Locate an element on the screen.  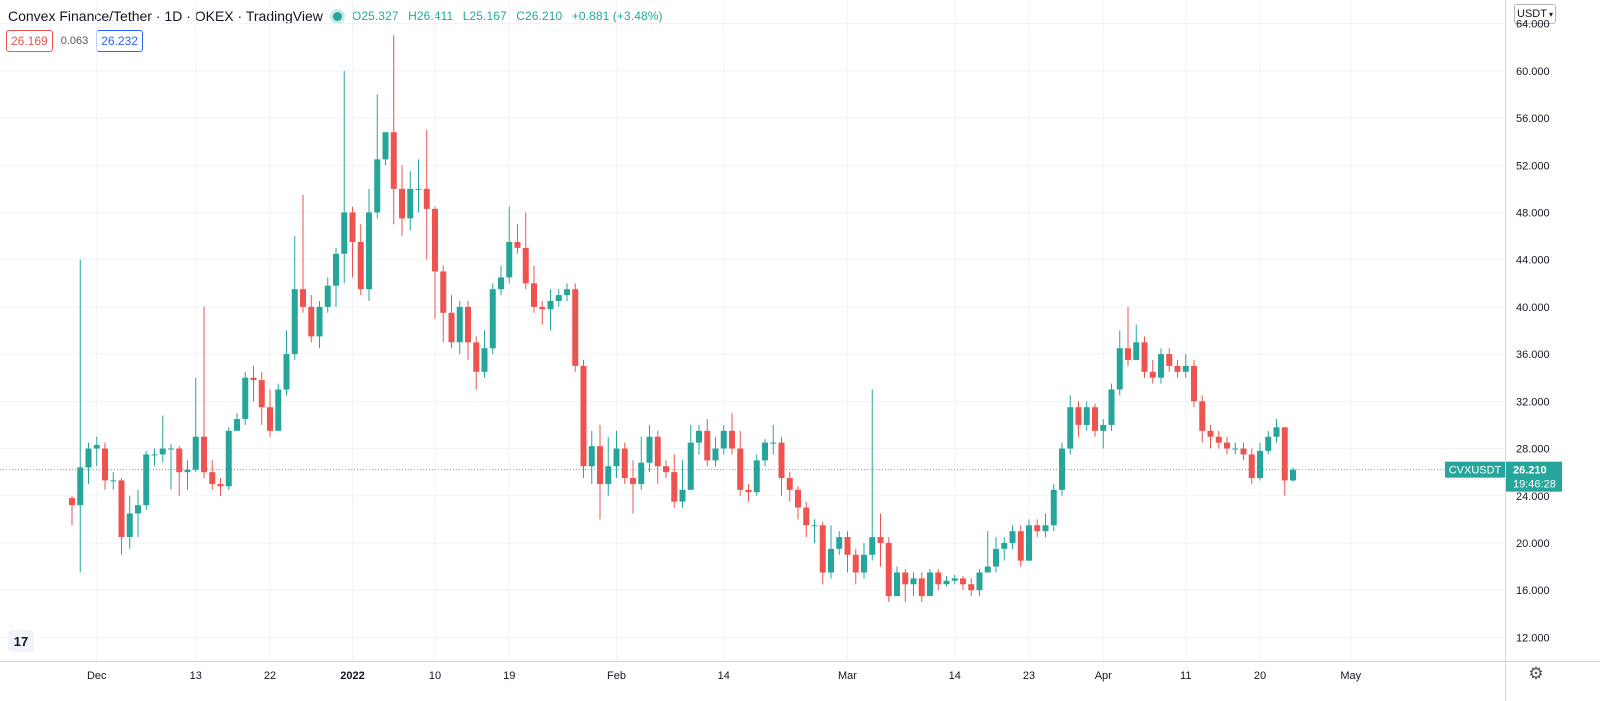
bar-countdown: 19:46:28 is located at coordinates (1534, 485).